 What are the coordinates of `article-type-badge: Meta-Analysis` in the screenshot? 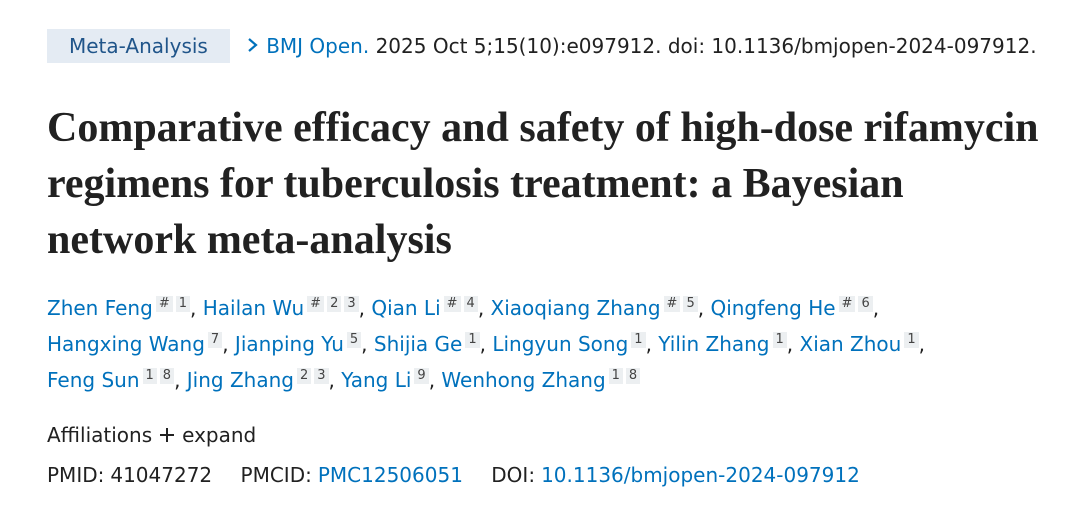 It's located at (138, 46).